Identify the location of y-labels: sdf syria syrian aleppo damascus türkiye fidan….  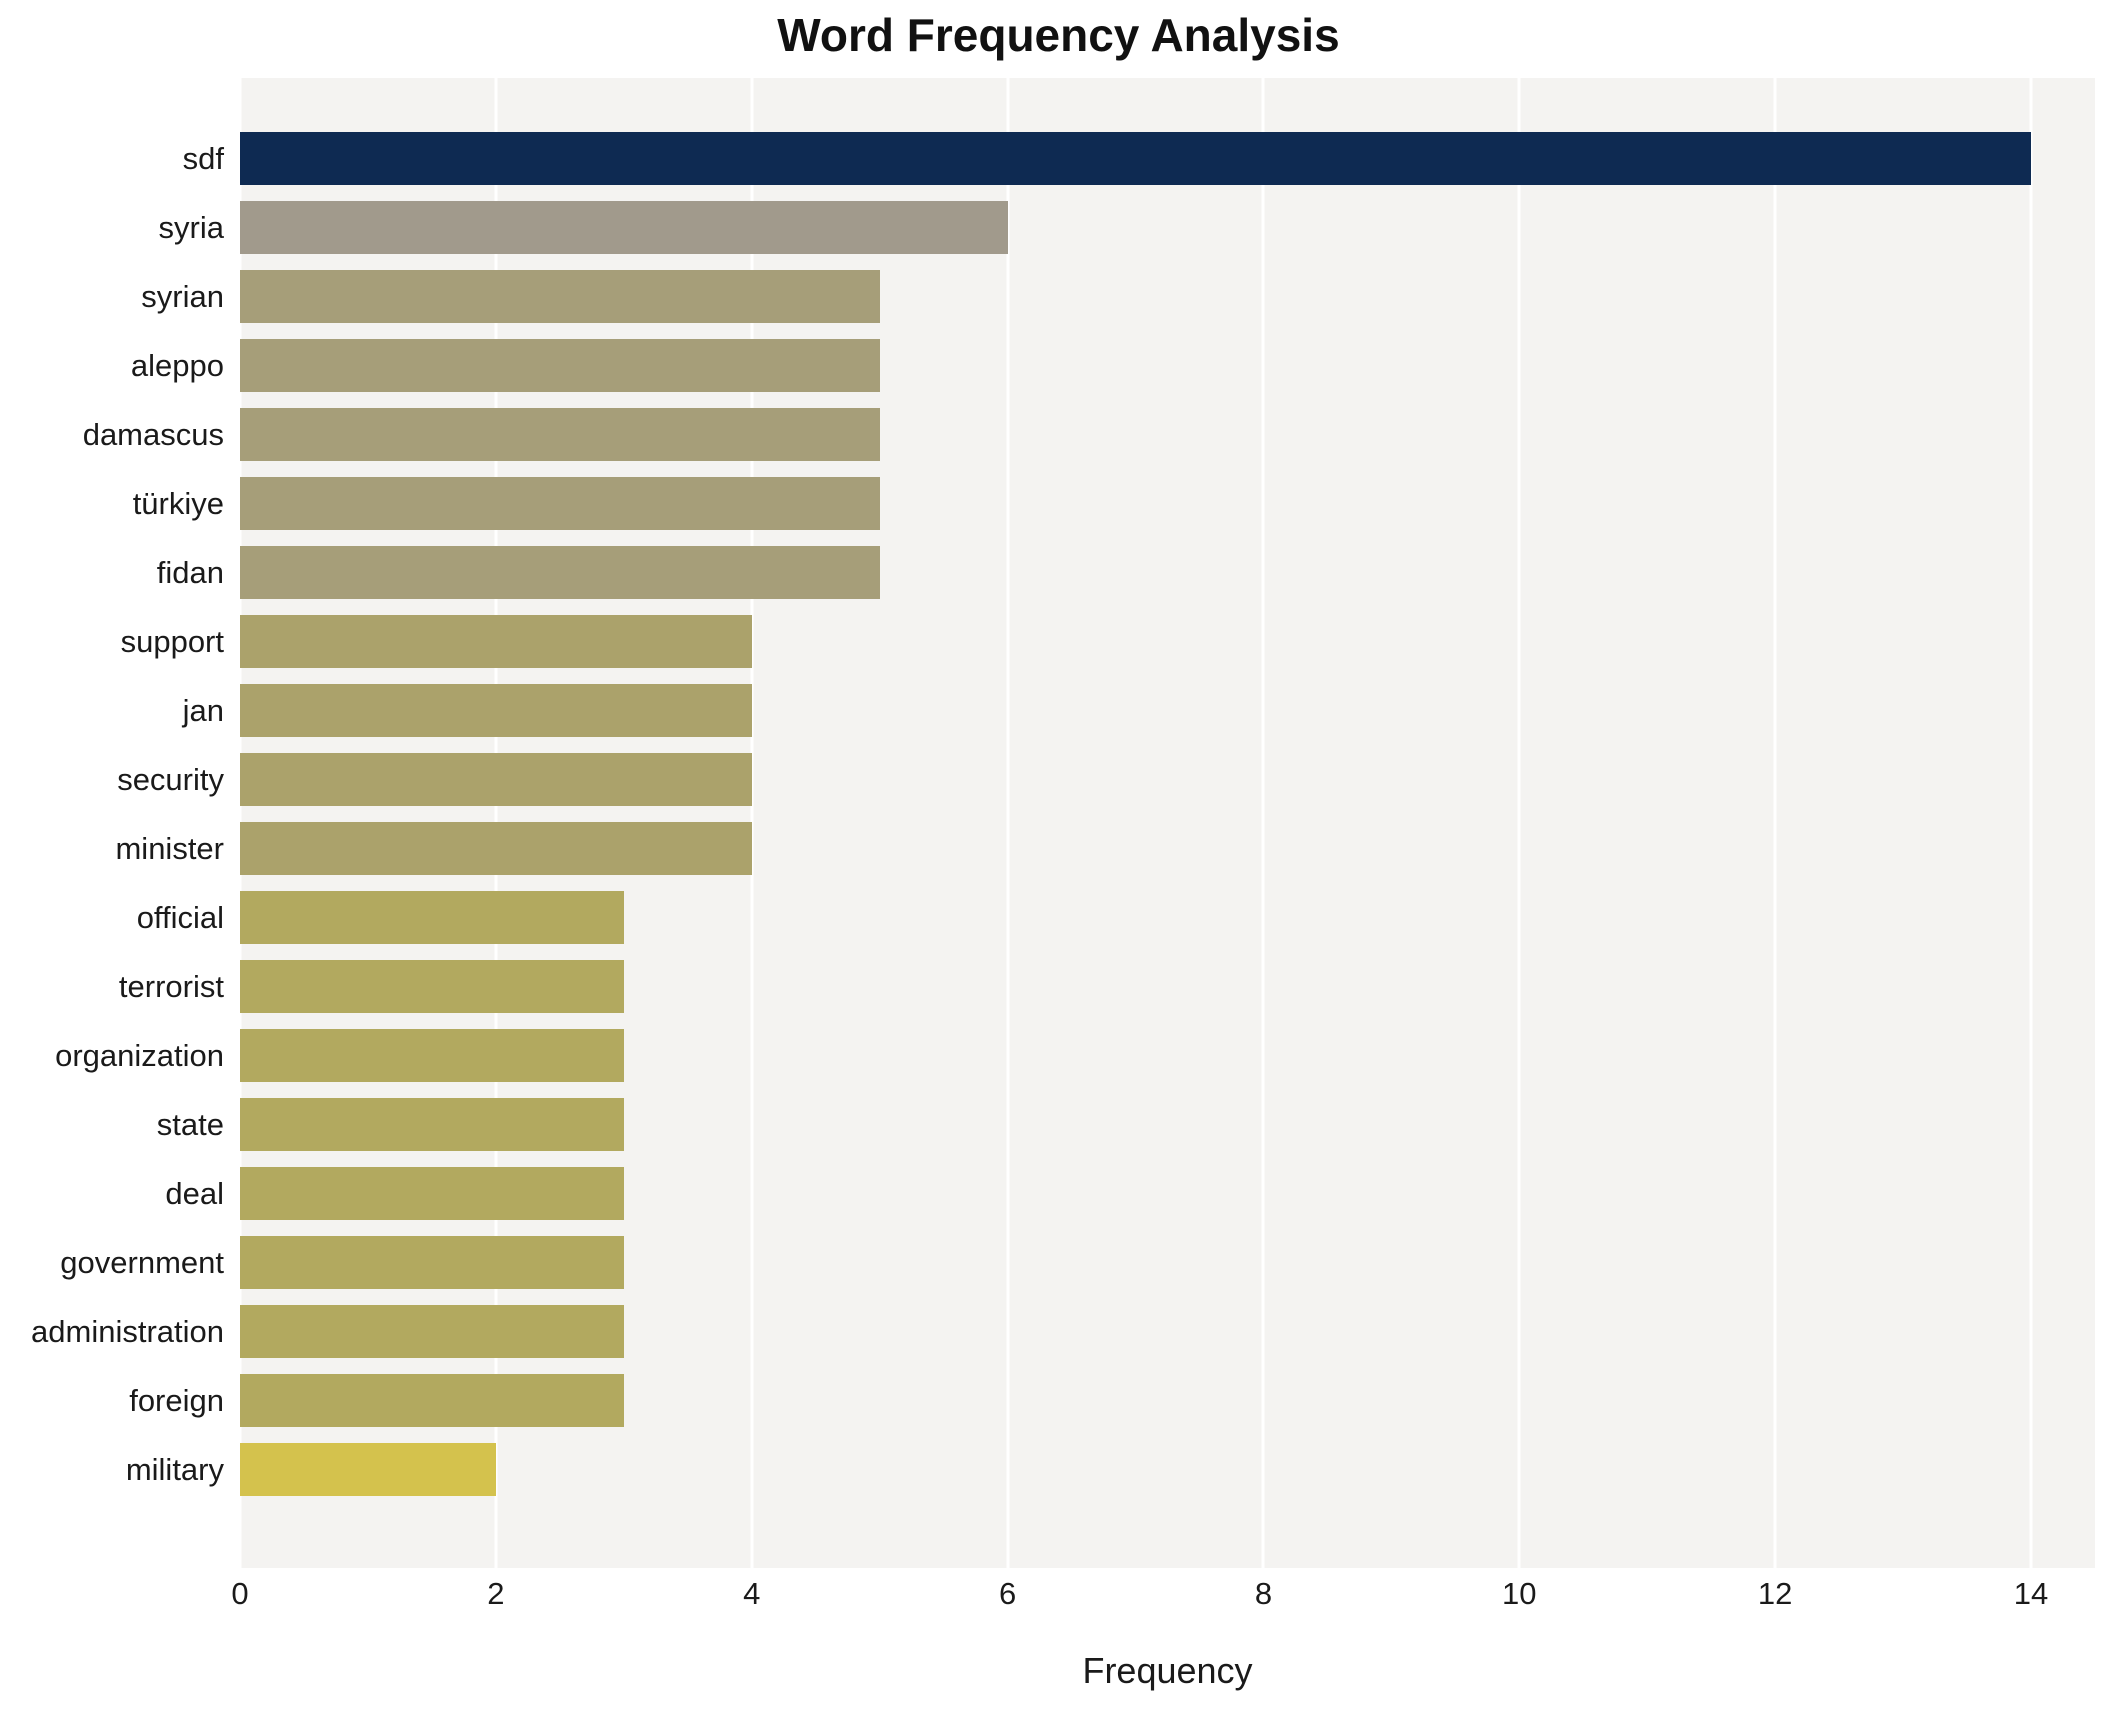
(120, 823).